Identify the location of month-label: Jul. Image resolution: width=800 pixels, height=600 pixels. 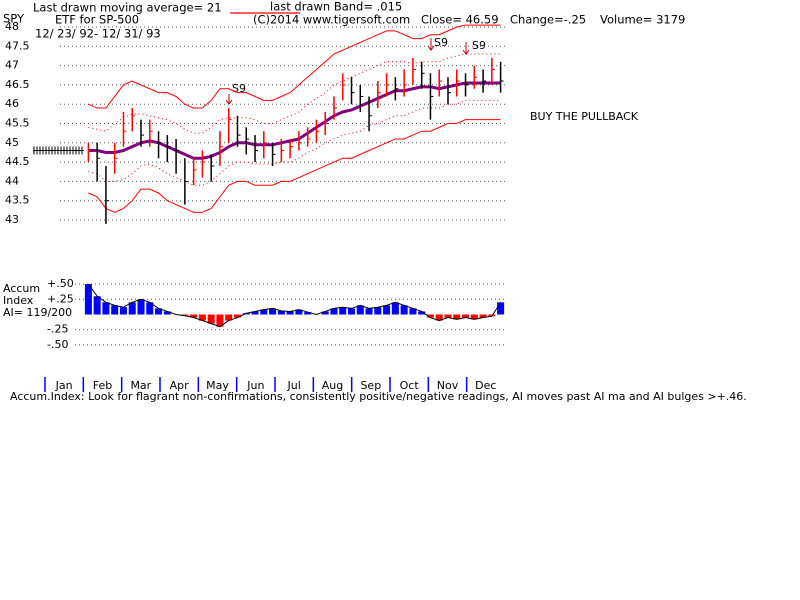
(294, 385).